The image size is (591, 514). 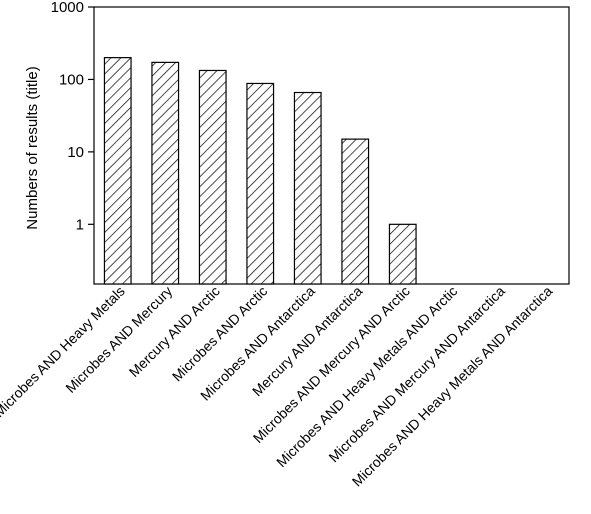 What do you see at coordinates (67, 8) in the screenshot?
I see `y-tick-label: 1000` at bounding box center [67, 8].